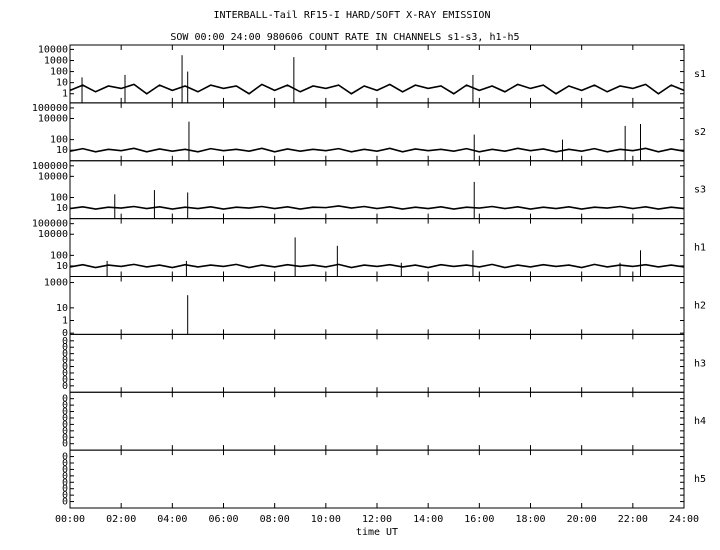  I want to click on x-tick-label: 20:00, so click(582, 519).